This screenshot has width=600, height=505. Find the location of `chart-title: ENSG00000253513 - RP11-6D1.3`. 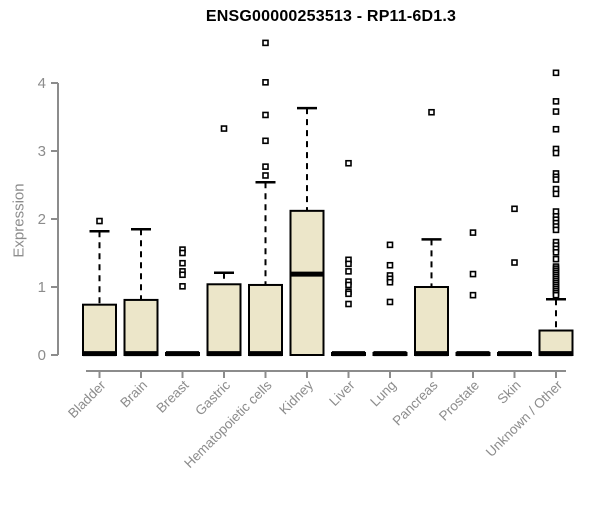

chart-title: ENSG00000253513 - RP11-6D1.3 is located at coordinates (331, 16).